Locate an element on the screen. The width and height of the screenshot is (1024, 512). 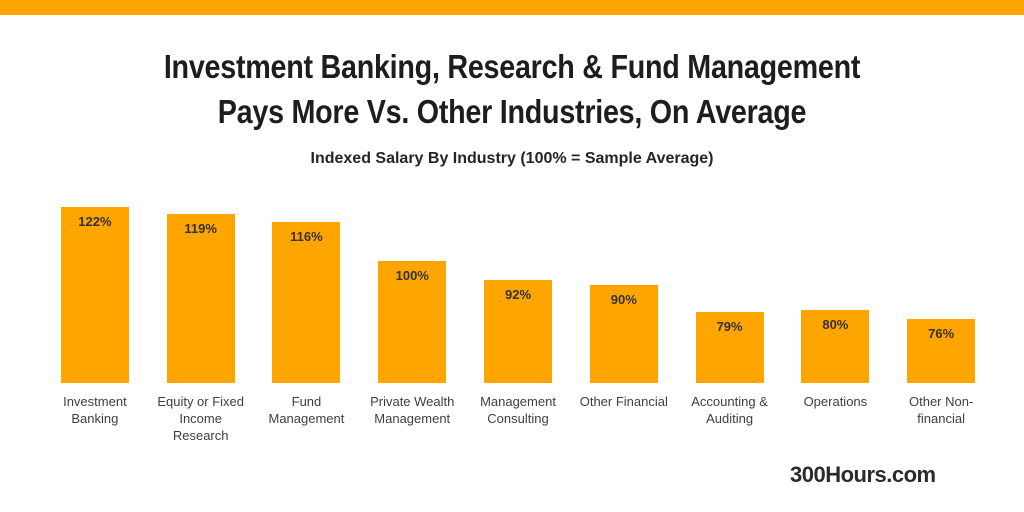
category-label: Management Consulting is located at coordinates (518, 410).